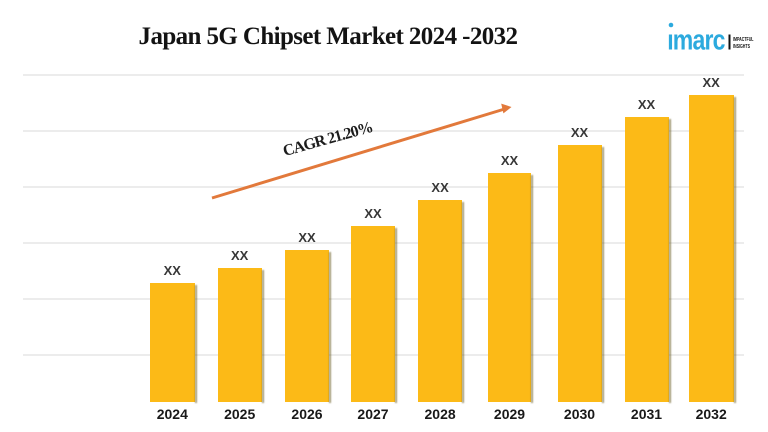  What do you see at coordinates (741, 47) in the screenshot?
I see `svg-text: INSIGHTS` at bounding box center [741, 47].